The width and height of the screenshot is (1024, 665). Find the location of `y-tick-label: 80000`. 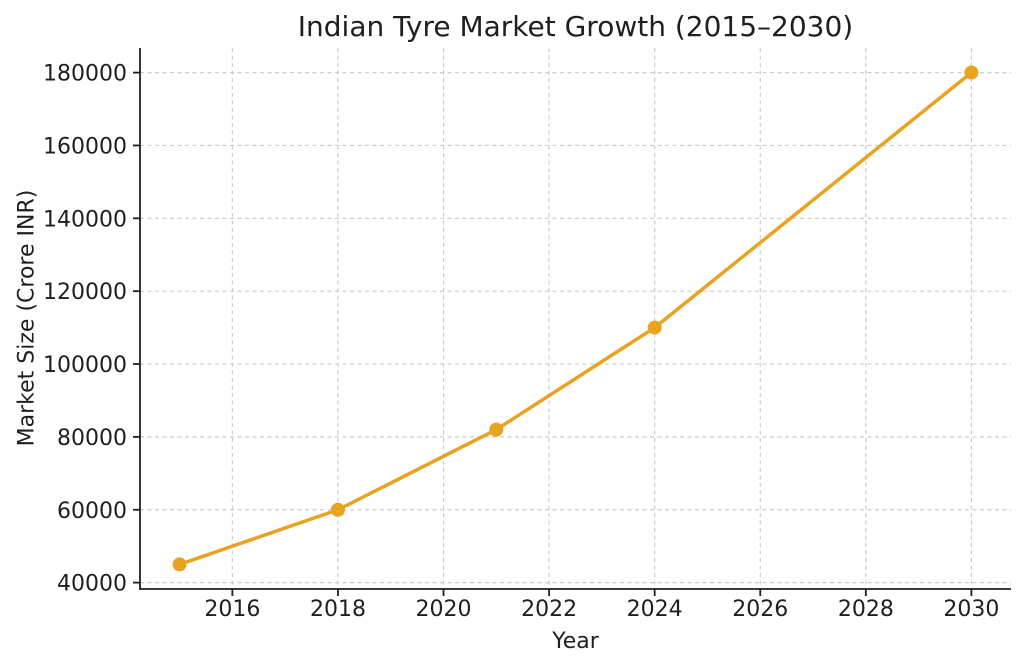

y-tick-label: 80000 is located at coordinates (92, 438).